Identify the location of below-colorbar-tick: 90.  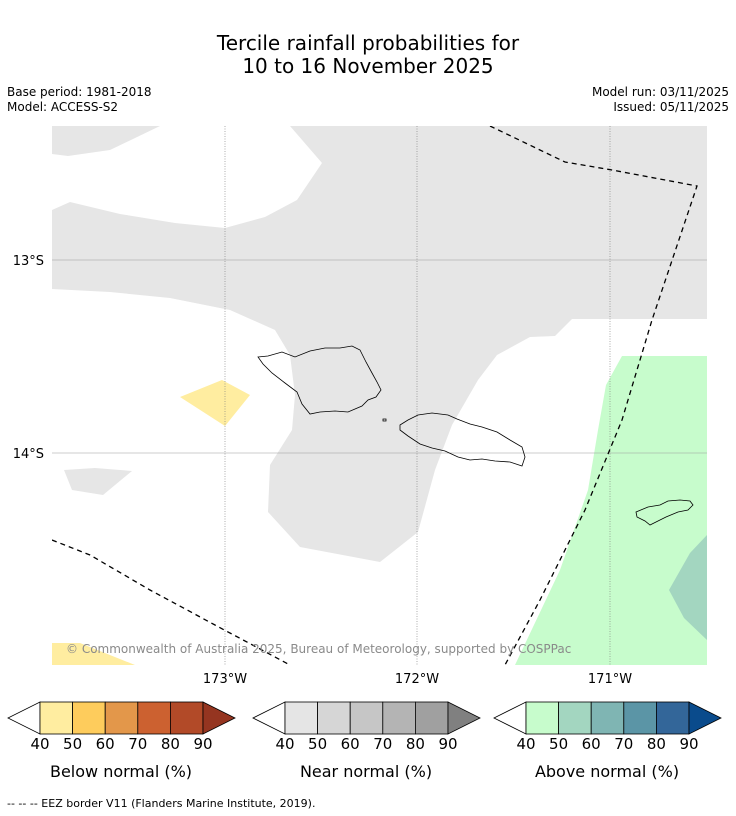
(202, 744).